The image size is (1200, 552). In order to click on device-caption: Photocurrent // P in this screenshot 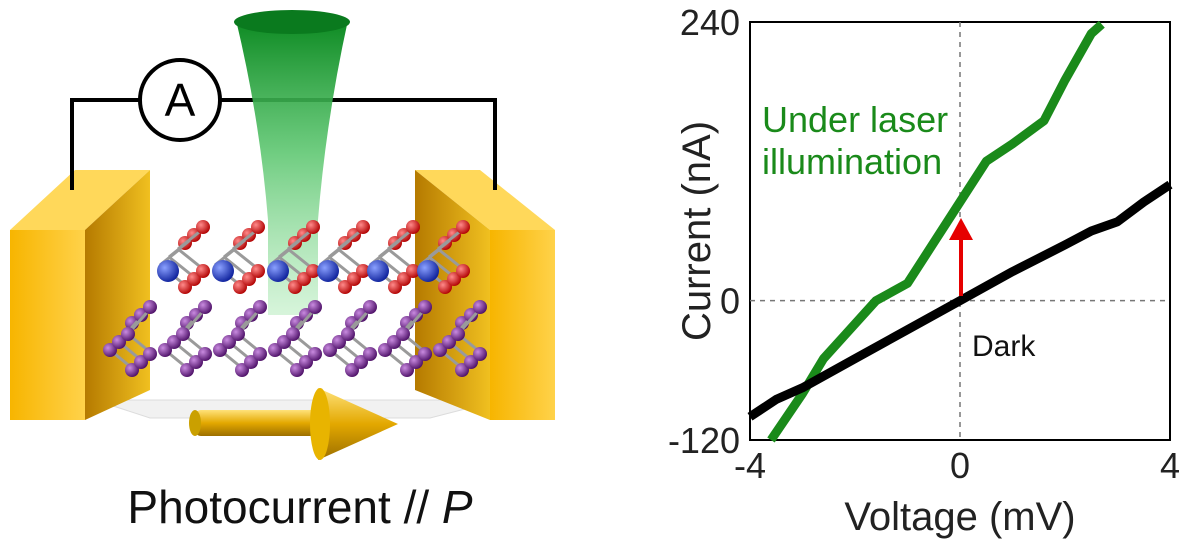, I will do `click(300, 507)`.